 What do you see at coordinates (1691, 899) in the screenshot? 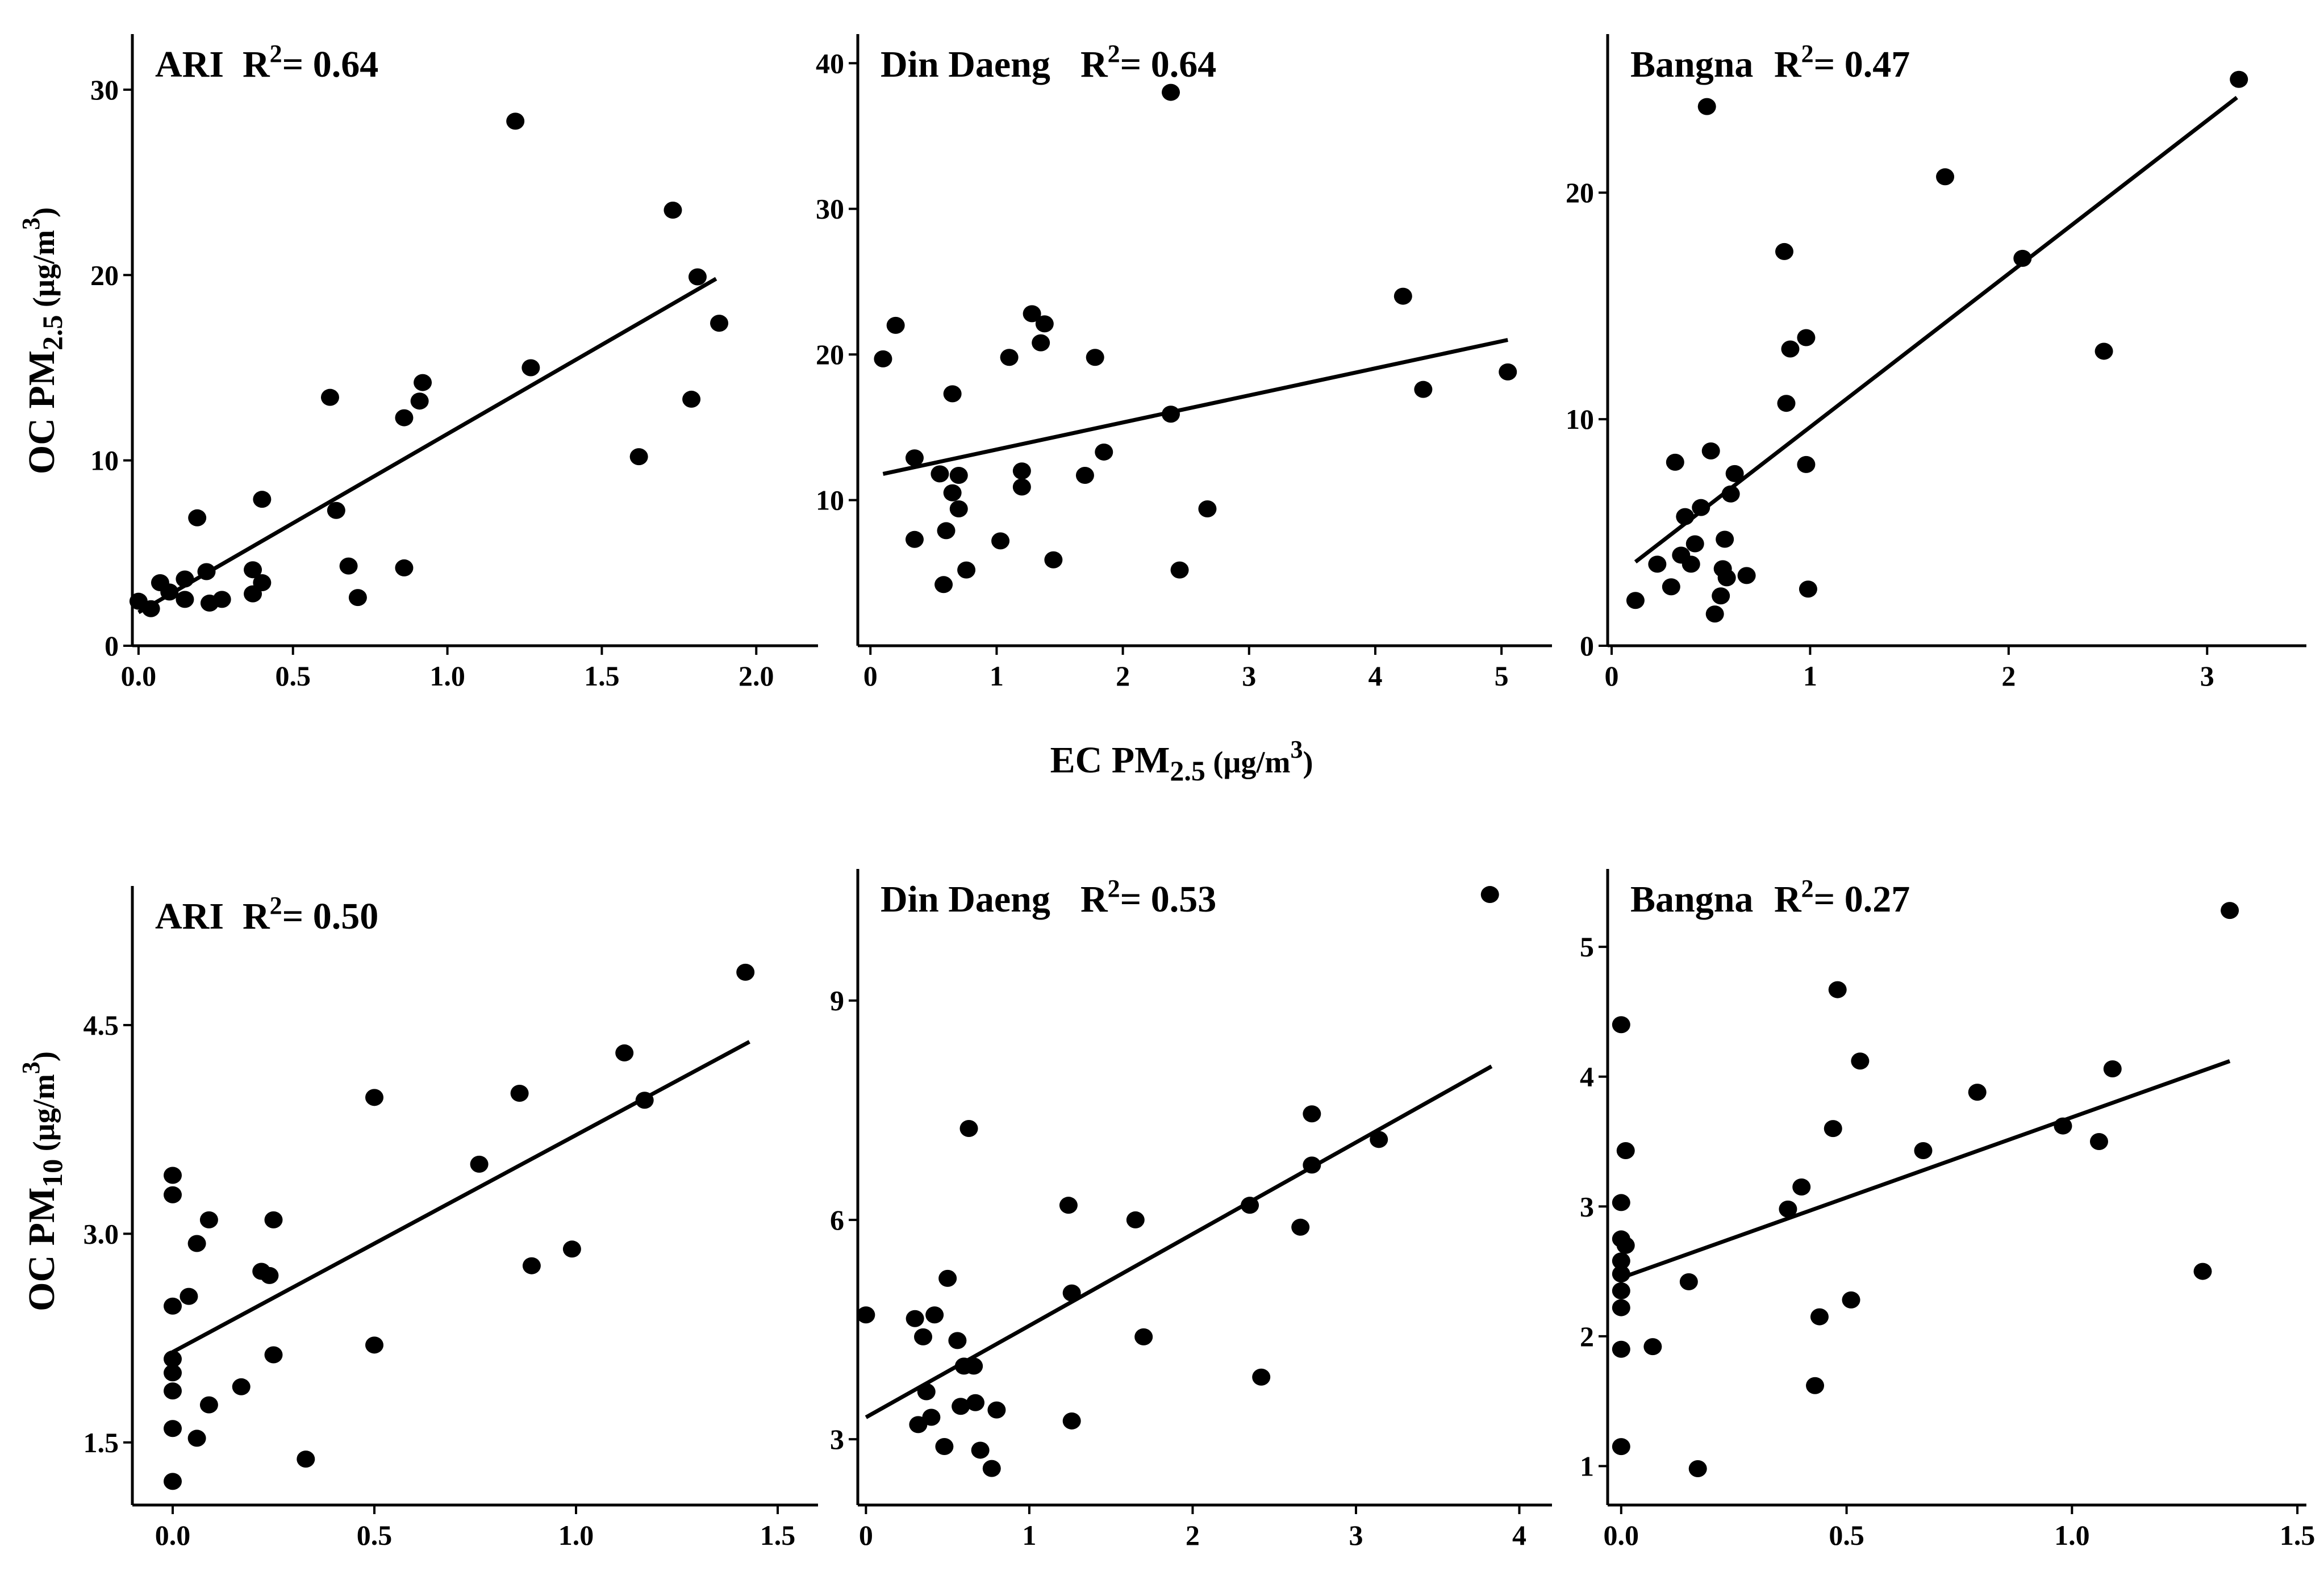
I see `panel-title: Bangna` at bounding box center [1691, 899].